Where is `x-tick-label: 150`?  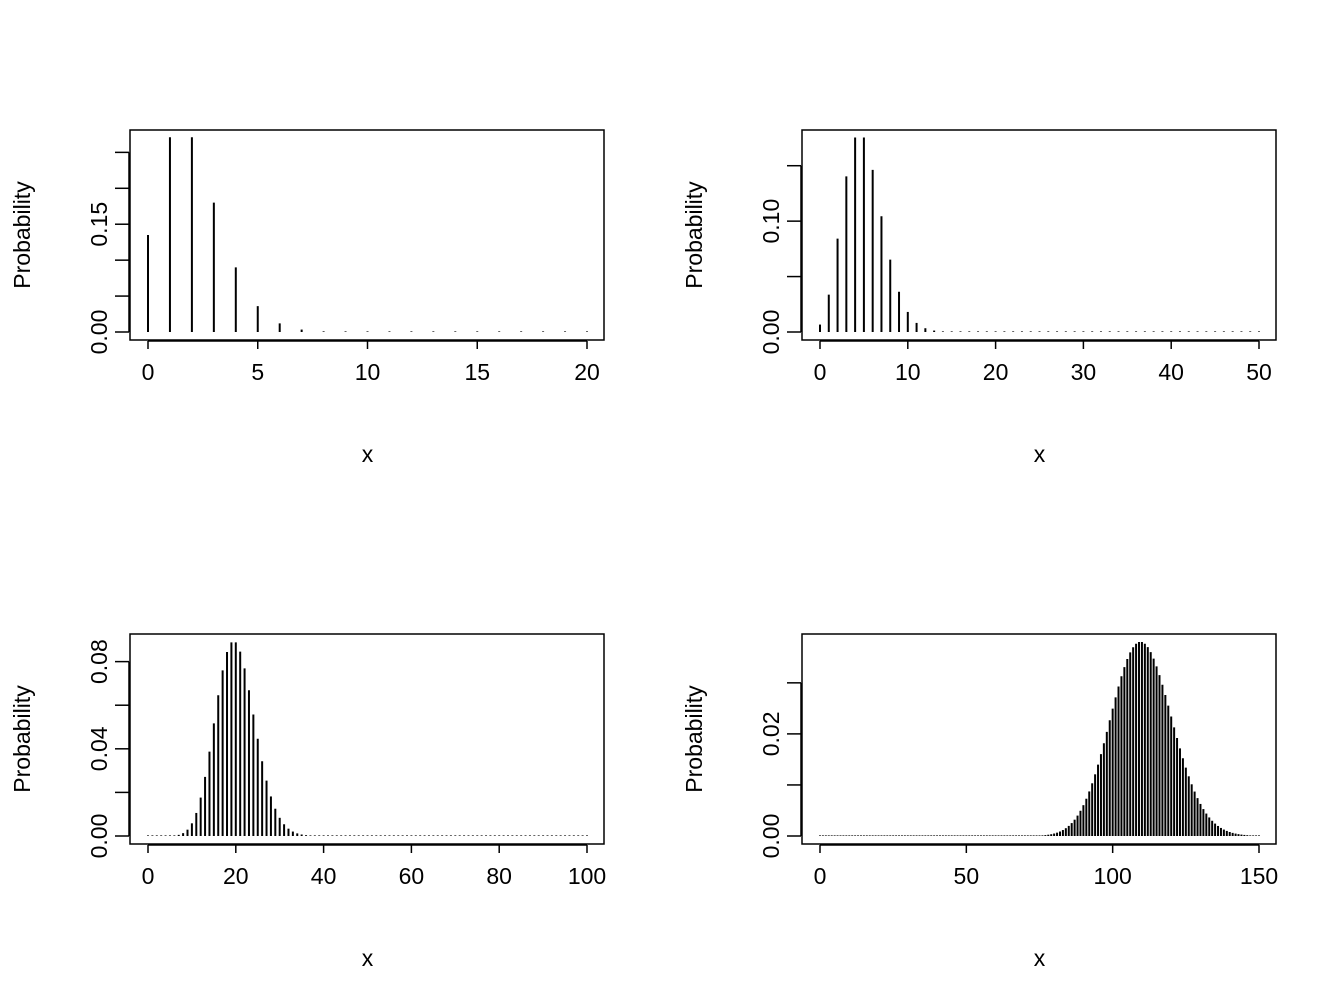
x-tick-label: 150 is located at coordinates (1259, 876).